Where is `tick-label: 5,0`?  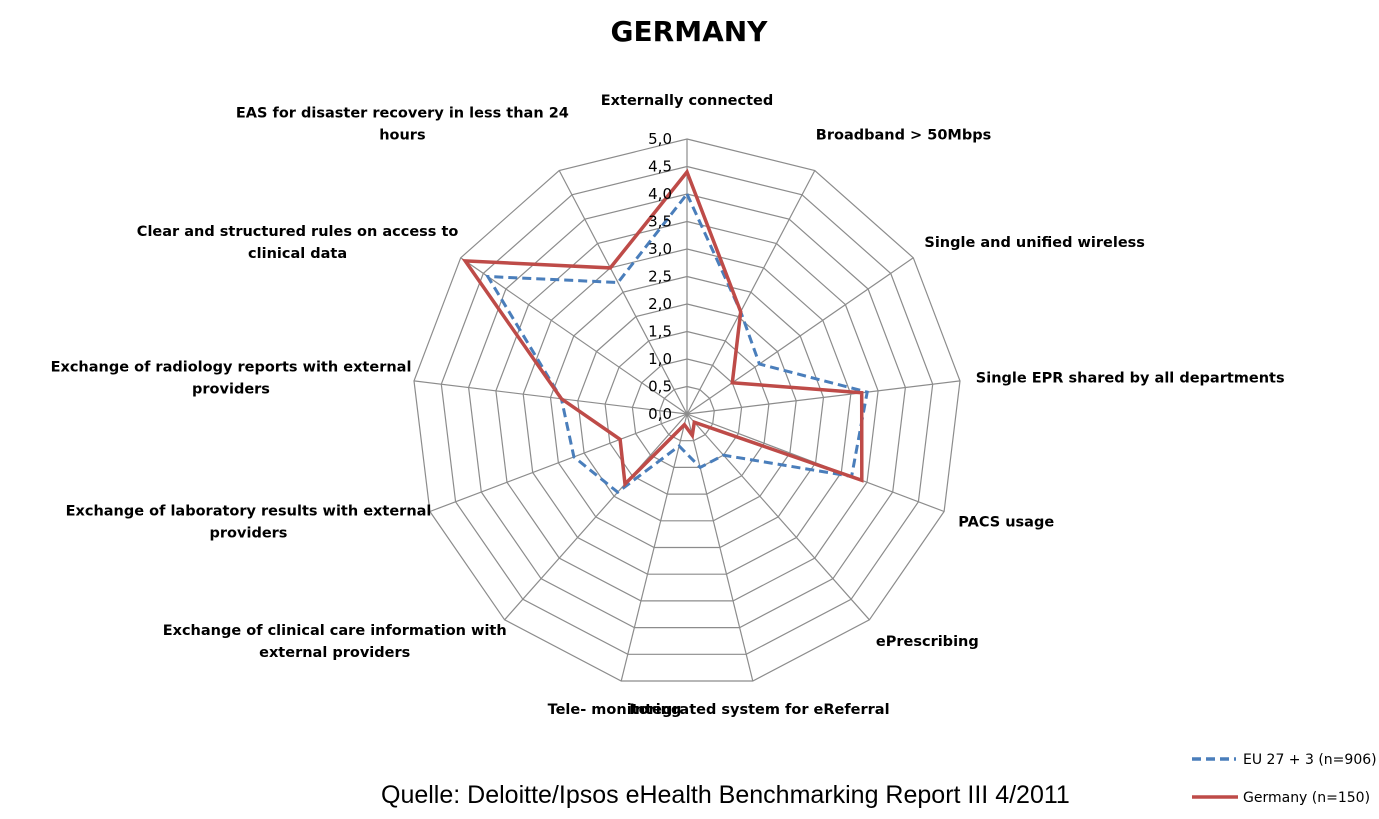 tick-label: 5,0 is located at coordinates (660, 139).